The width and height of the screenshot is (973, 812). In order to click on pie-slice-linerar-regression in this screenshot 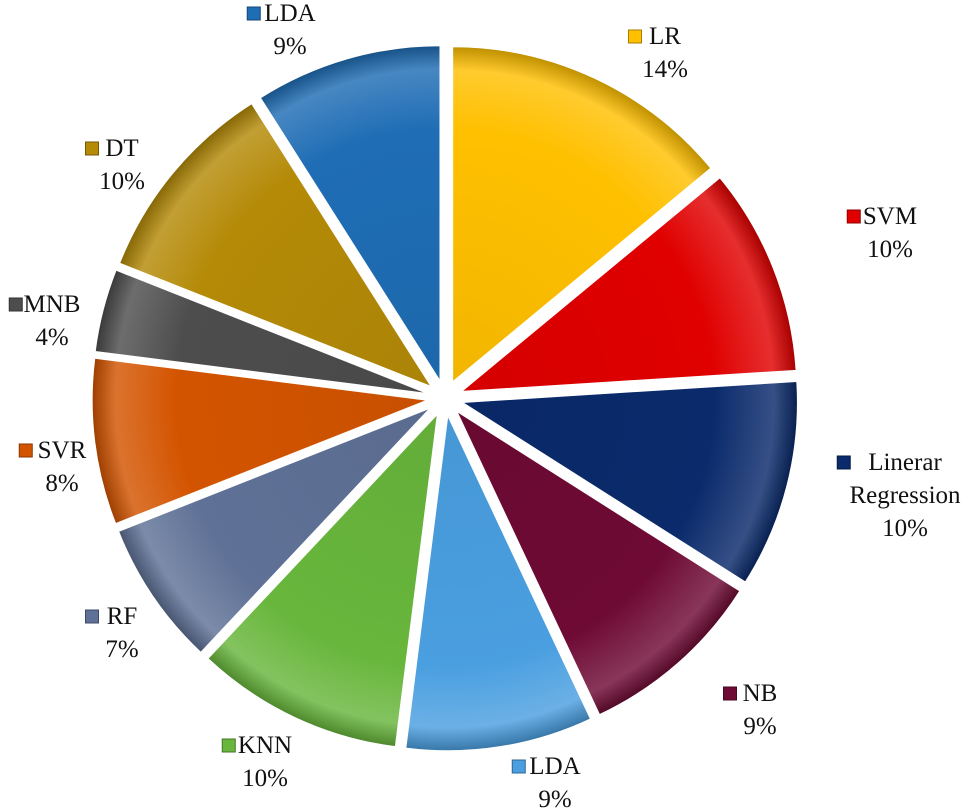, I will do `click(629, 481)`.